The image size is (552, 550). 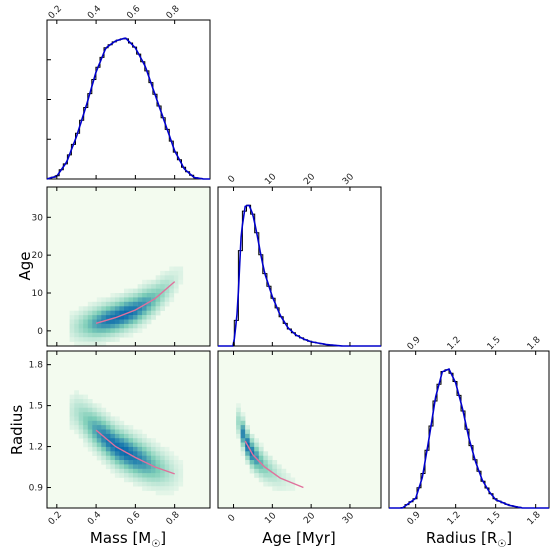 What do you see at coordinates (298, 538) in the screenshot?
I see `x-axis-label-age: Age [Myr]` at bounding box center [298, 538].